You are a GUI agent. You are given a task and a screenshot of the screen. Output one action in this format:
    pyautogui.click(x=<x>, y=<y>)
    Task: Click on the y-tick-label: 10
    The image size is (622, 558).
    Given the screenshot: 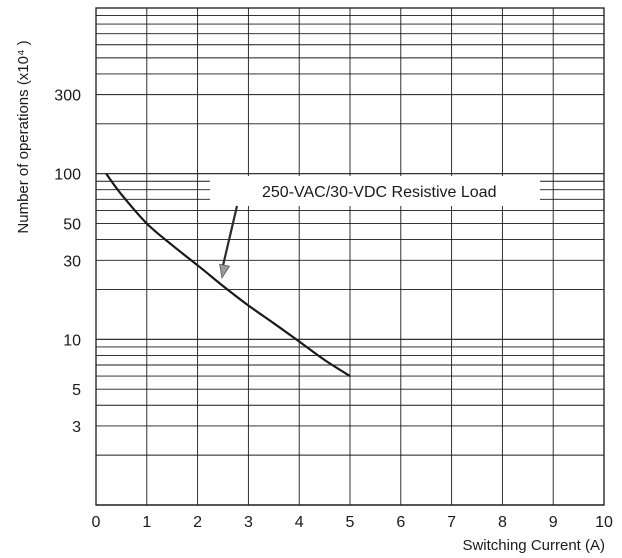 What is the action you would take?
    pyautogui.click(x=72, y=340)
    